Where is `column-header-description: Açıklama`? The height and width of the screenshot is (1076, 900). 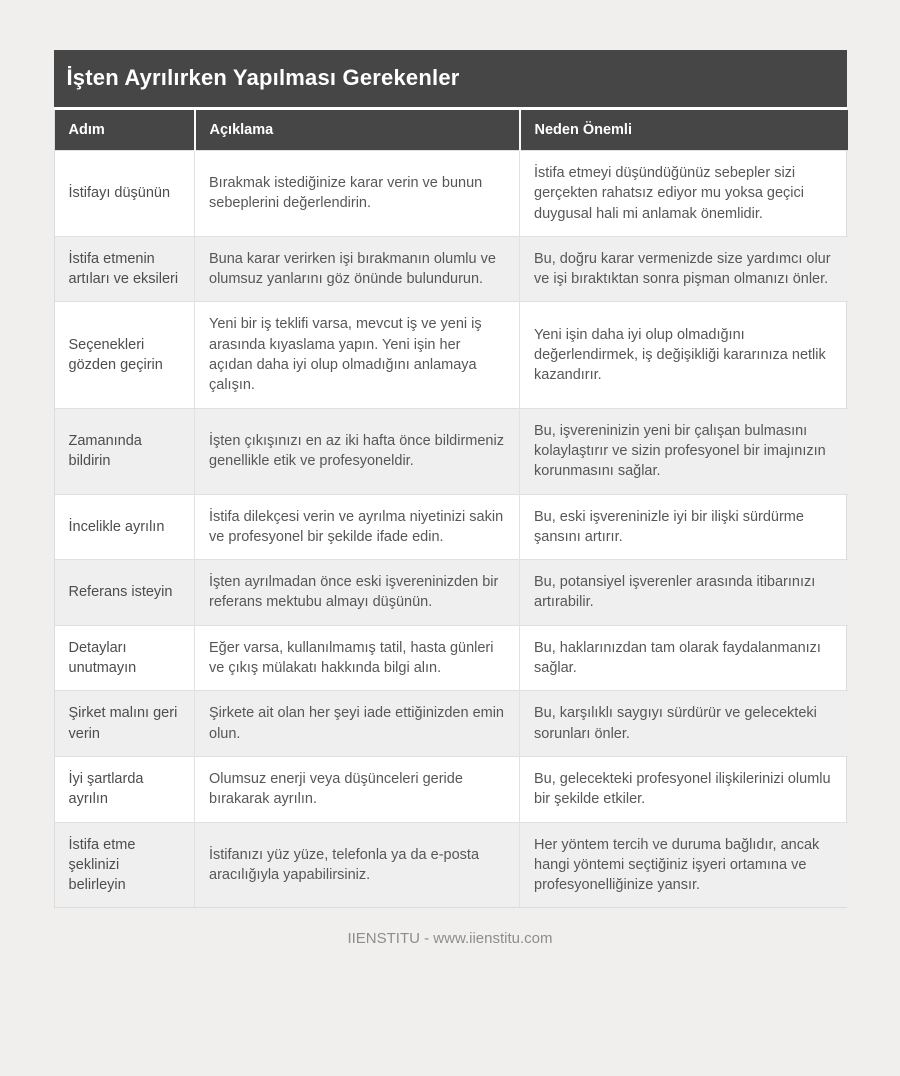
column-header-description: Açıklama is located at coordinates (356, 130).